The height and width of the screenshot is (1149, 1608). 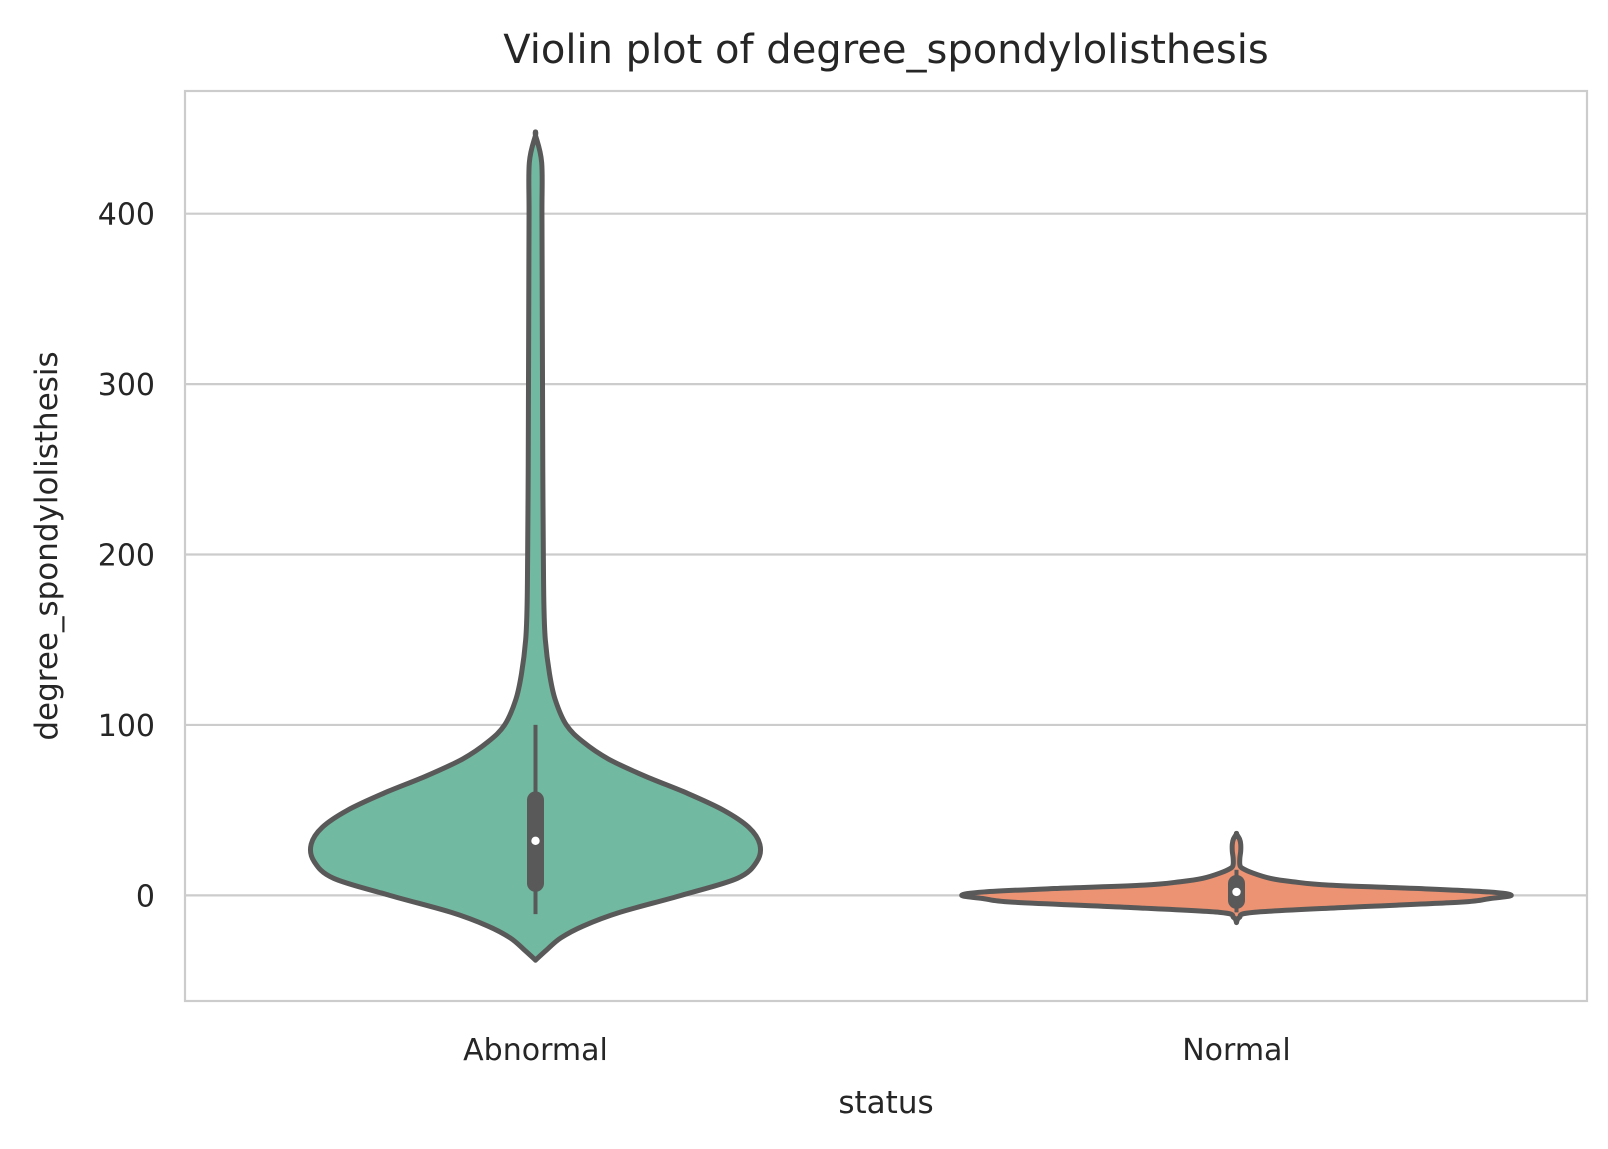 I want to click on median-dot-abnormal, so click(x=535, y=841).